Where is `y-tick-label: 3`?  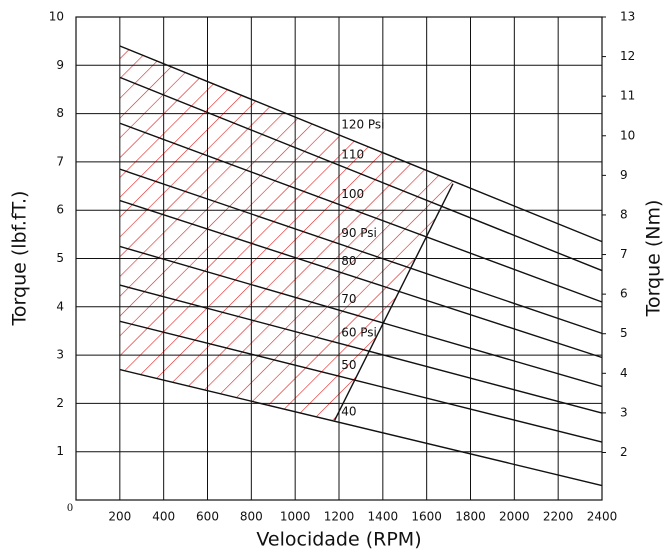 y-tick-label: 3 is located at coordinates (60, 355).